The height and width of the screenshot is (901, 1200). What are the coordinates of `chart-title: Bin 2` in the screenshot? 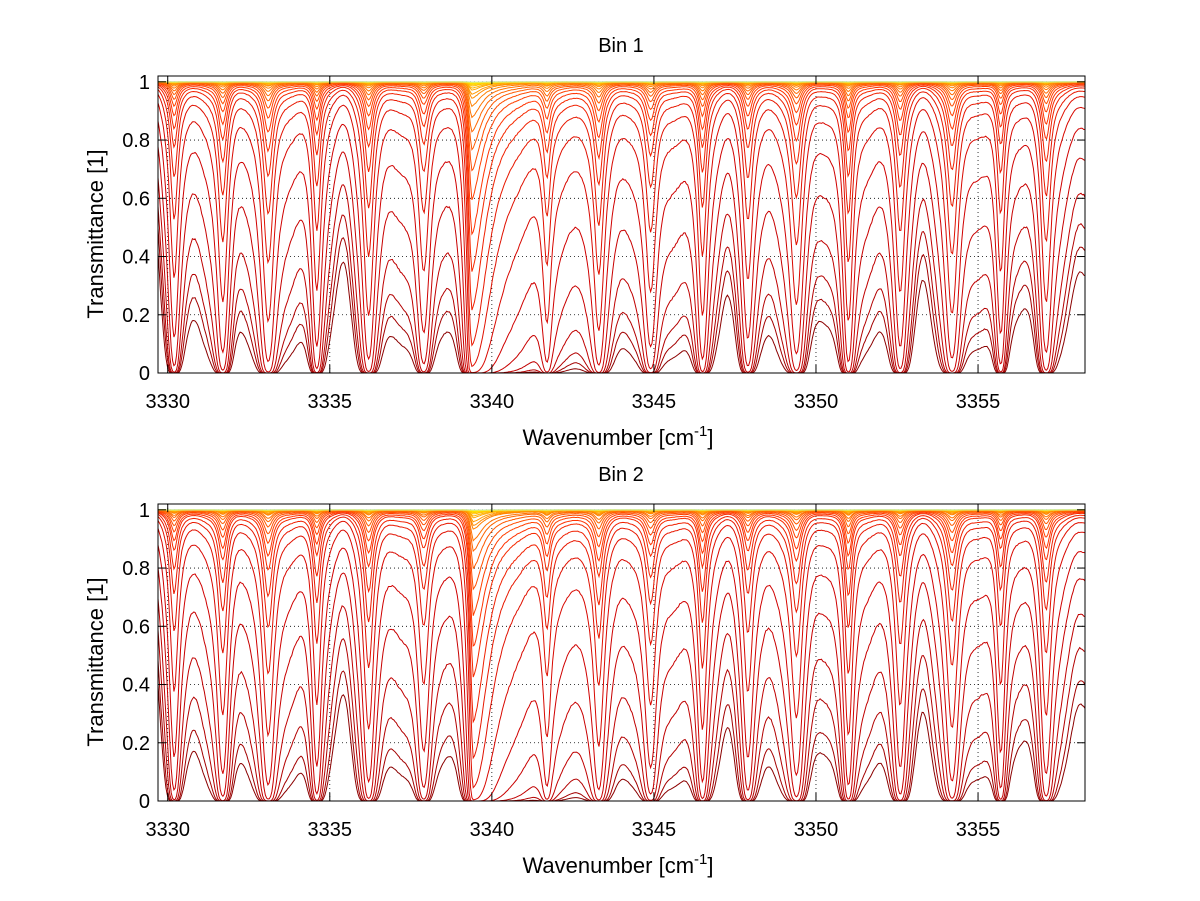 It's located at (621, 475).